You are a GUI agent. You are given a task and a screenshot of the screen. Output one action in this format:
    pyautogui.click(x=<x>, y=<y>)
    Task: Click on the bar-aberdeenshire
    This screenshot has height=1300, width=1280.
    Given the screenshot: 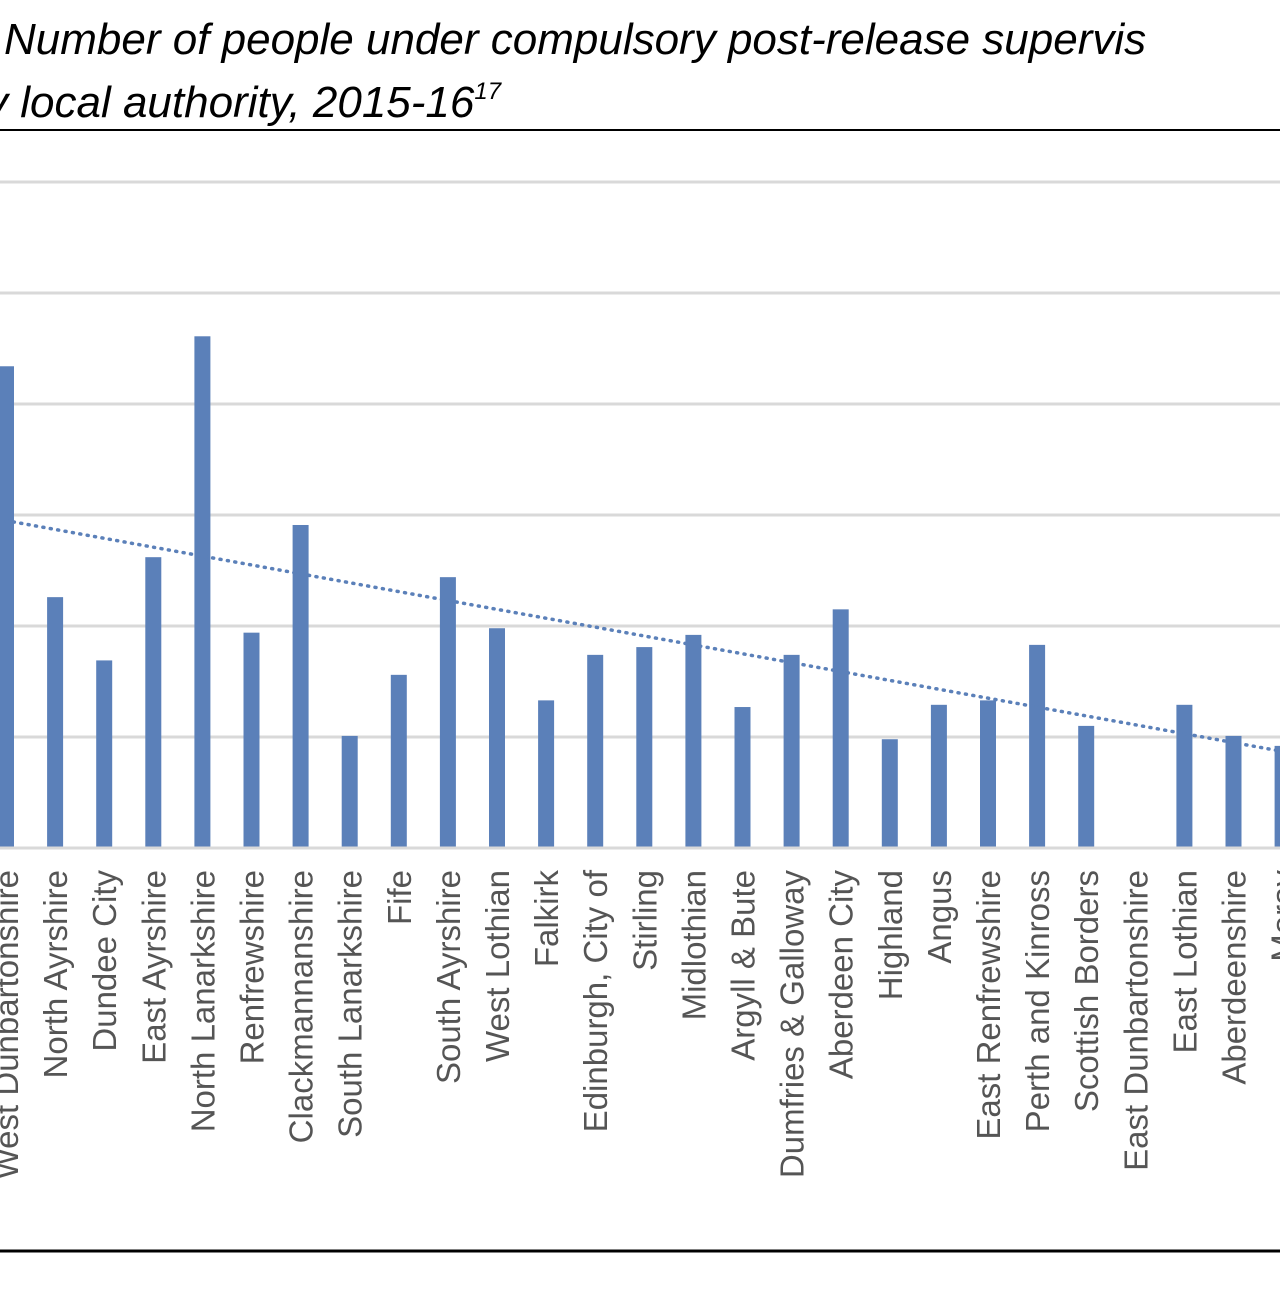 What is the action you would take?
    pyautogui.click(x=1233, y=791)
    